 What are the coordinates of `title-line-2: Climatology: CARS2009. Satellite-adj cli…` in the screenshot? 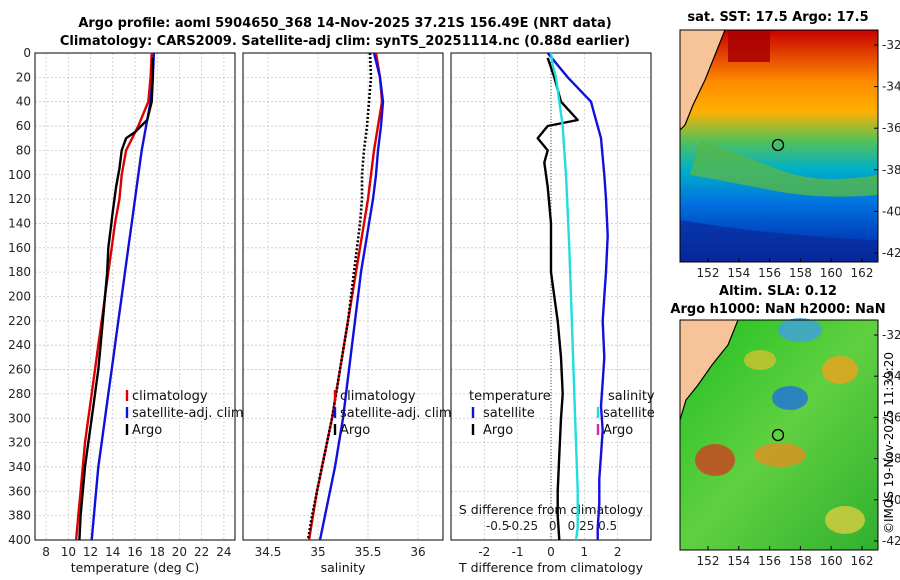 It's located at (345, 41).